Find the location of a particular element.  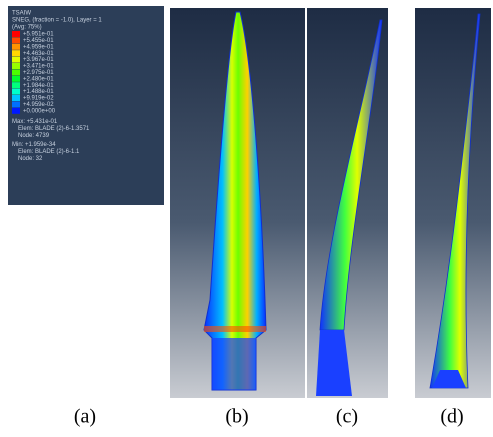

legend-panel is located at coordinates (86, 105).